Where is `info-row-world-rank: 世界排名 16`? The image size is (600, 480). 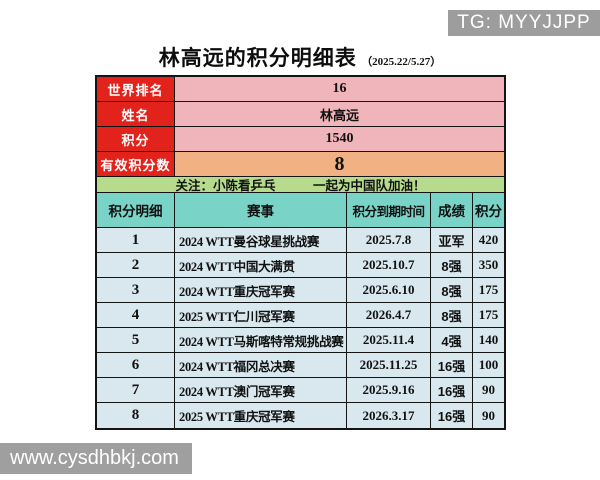
info-row-world-rank: 世界排名 16 is located at coordinates (300, 89).